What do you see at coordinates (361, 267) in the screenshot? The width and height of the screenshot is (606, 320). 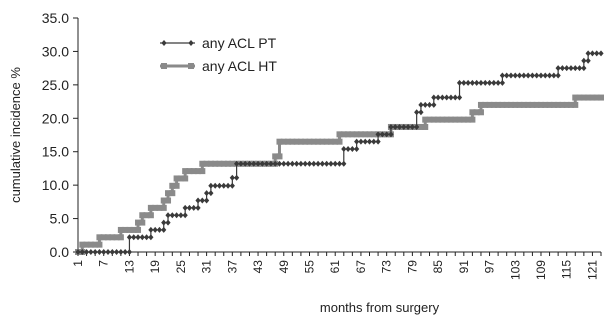 I see `x-tick-label: 67` at bounding box center [361, 267].